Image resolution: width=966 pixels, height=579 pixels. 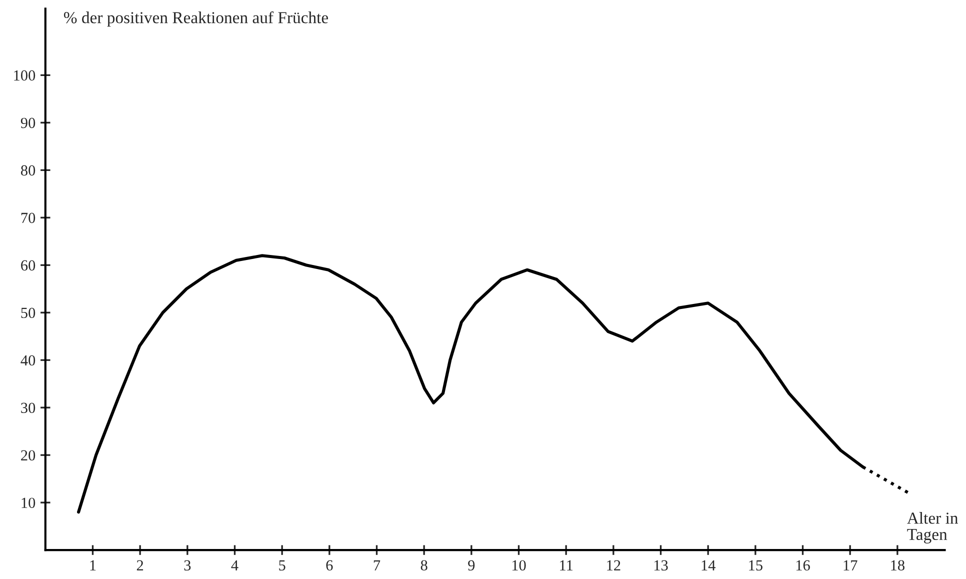 What do you see at coordinates (28, 408) in the screenshot?
I see `y-tick-label: 30` at bounding box center [28, 408].